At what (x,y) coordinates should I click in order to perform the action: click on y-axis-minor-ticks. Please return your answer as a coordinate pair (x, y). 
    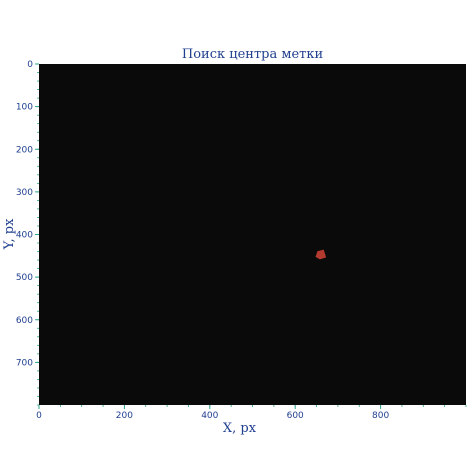
    Looking at the image, I should click on (38, 234).